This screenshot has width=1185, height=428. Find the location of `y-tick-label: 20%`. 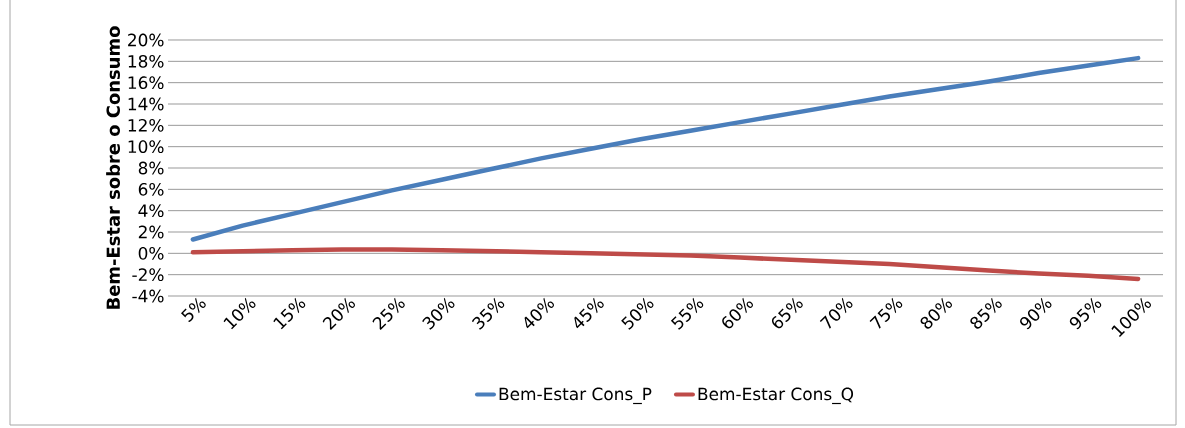

y-tick-label: 20% is located at coordinates (146, 40).